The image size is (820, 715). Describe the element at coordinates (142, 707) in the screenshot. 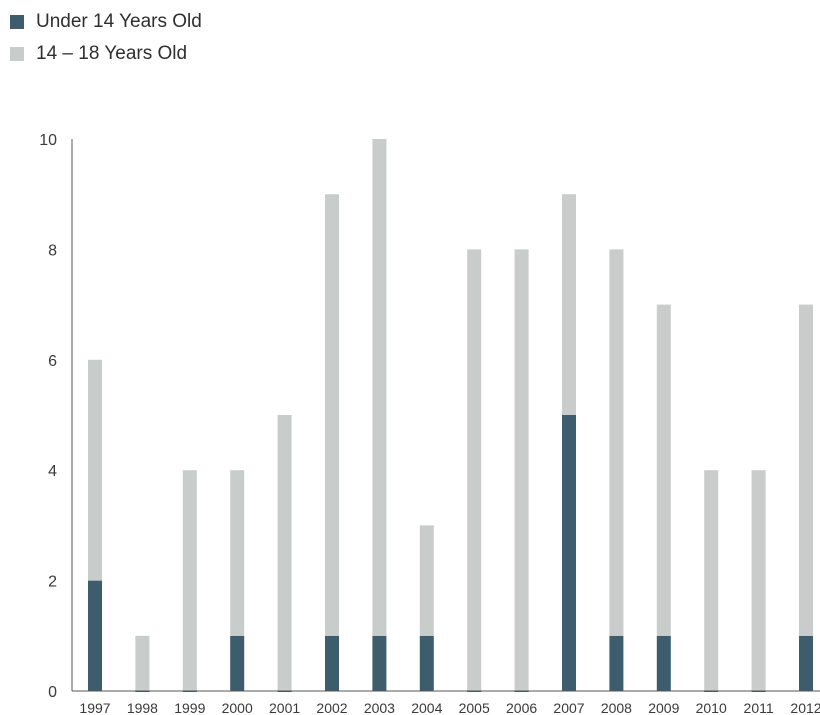

I see `x-tick-label-1998: 1998` at that location.